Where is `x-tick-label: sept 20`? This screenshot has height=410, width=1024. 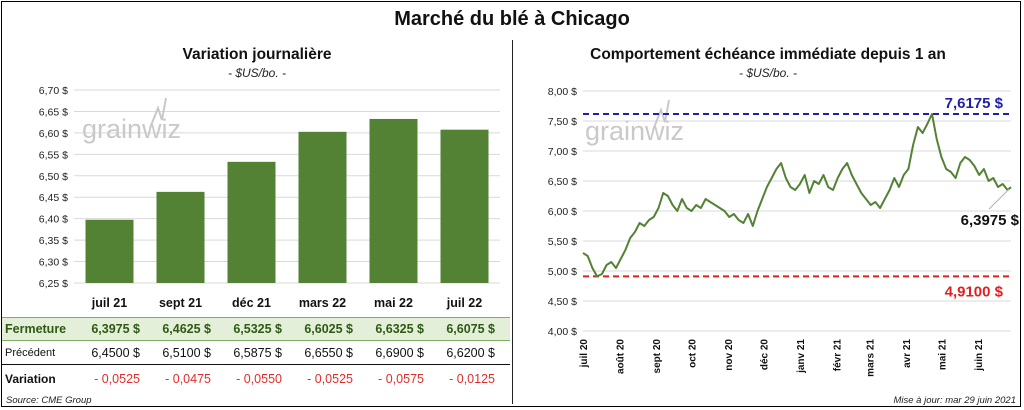 x-tick-label: sept 20 is located at coordinates (657, 356).